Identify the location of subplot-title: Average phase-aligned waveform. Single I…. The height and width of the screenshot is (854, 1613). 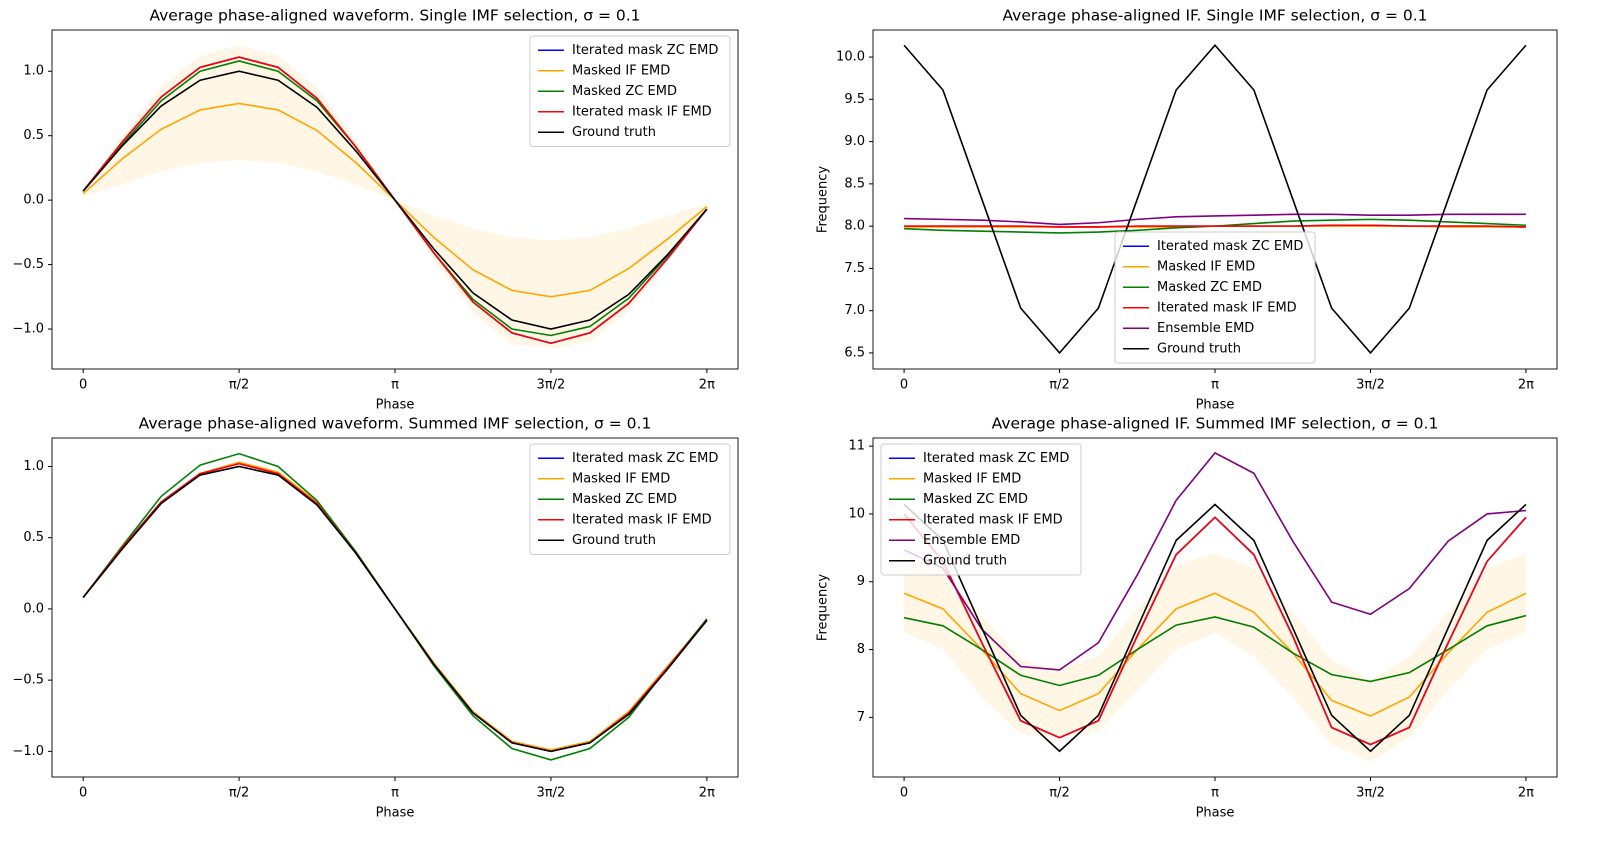
(394, 16).